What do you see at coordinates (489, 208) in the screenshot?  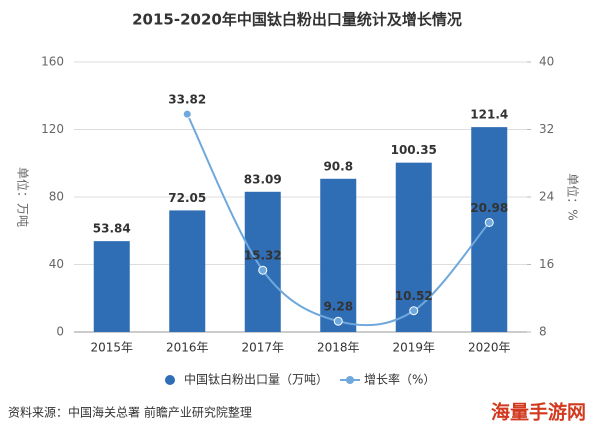 I see `line-value-label: 20.98` at bounding box center [489, 208].